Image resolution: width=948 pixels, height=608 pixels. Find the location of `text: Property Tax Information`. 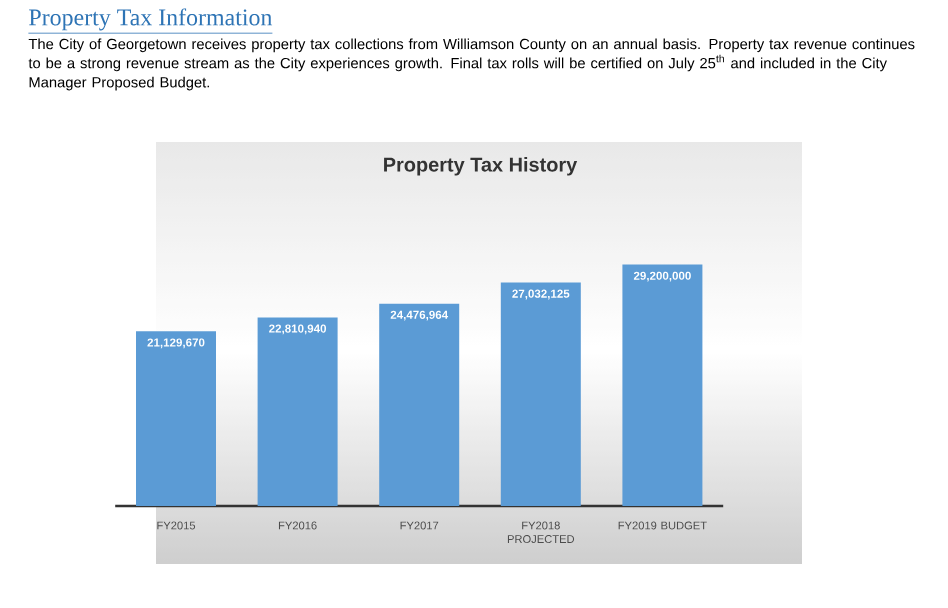

text: Property Tax Information is located at coordinates (151, 19).